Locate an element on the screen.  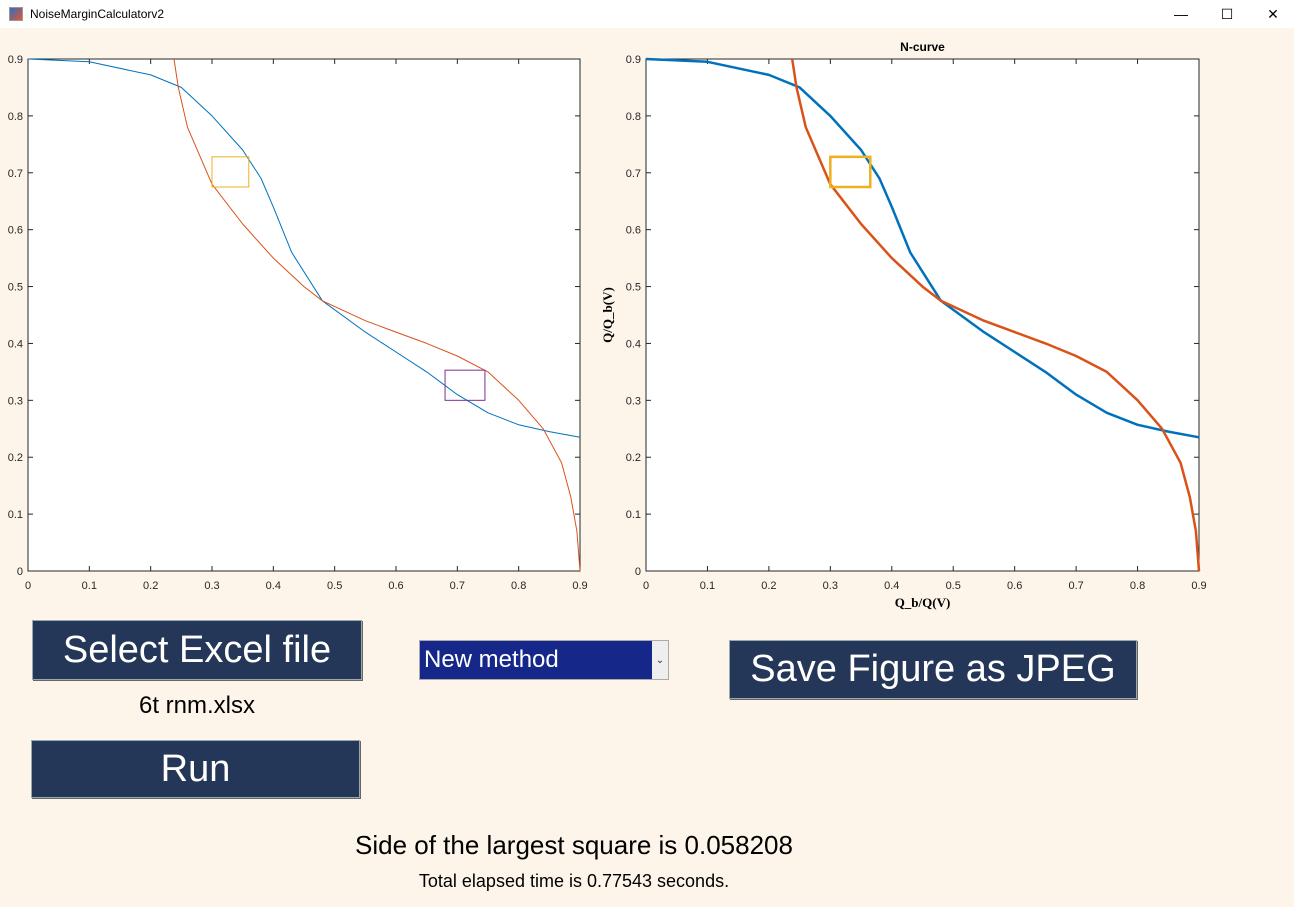
x-axis-label: Q_b/Q(V) is located at coordinates (923, 602).